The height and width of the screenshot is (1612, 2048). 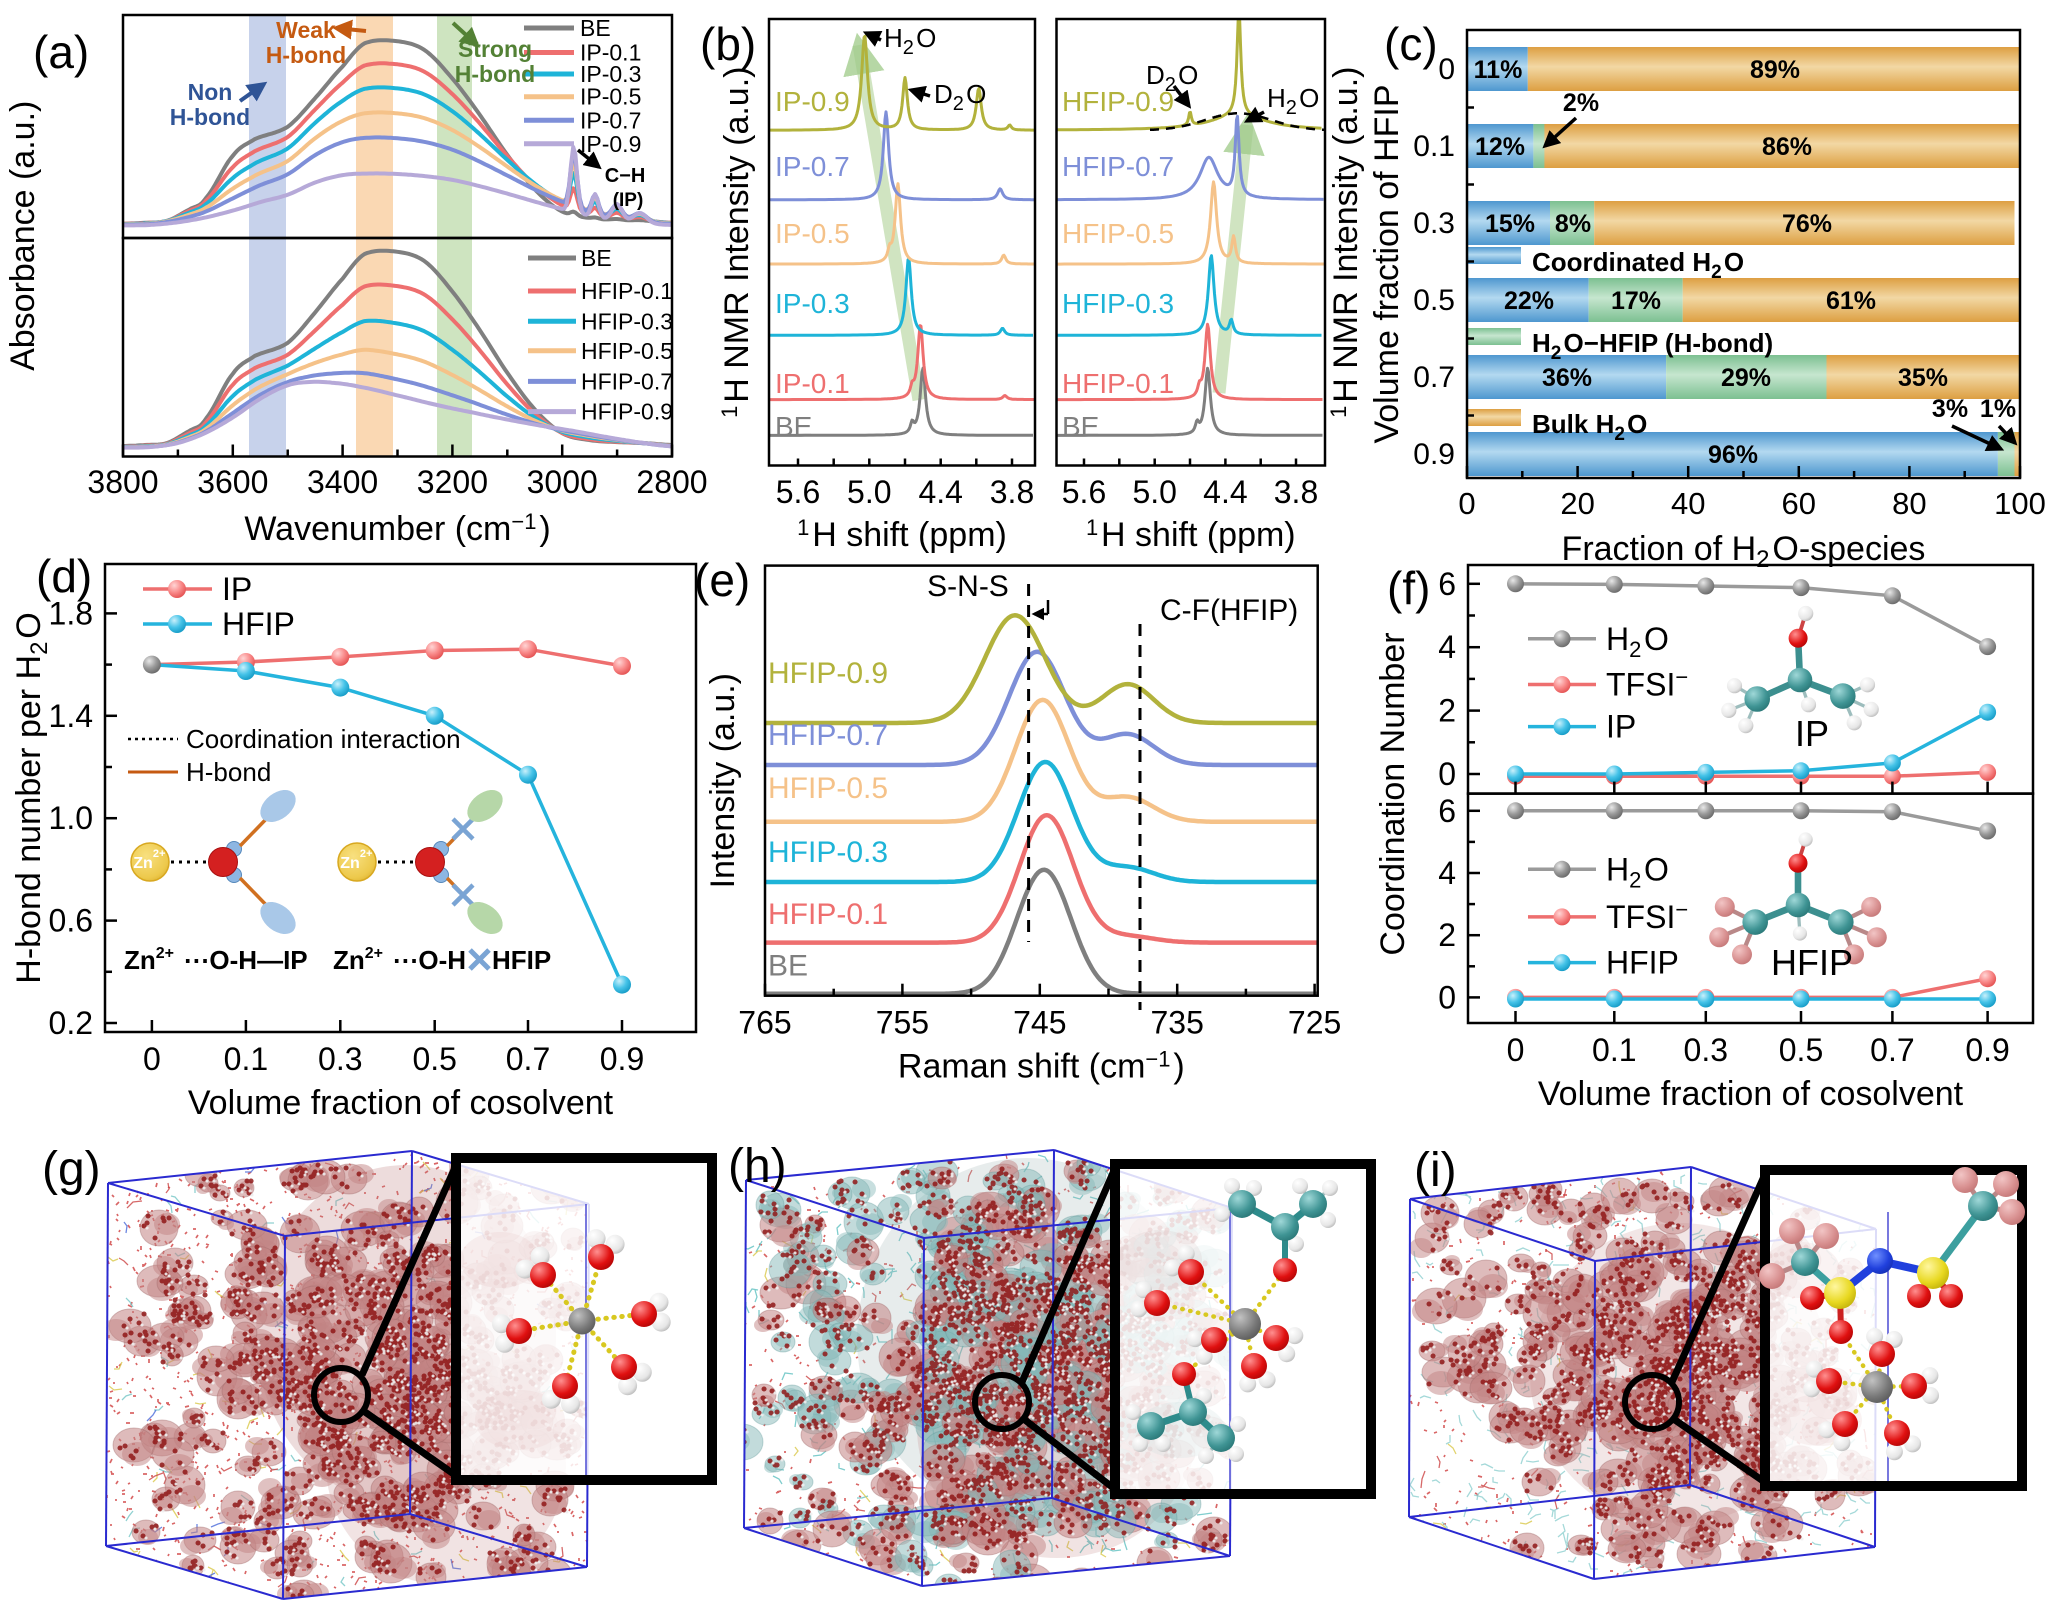 What do you see at coordinates (1510, 224) in the screenshot?
I see `svg-text: 15%` at bounding box center [1510, 224].